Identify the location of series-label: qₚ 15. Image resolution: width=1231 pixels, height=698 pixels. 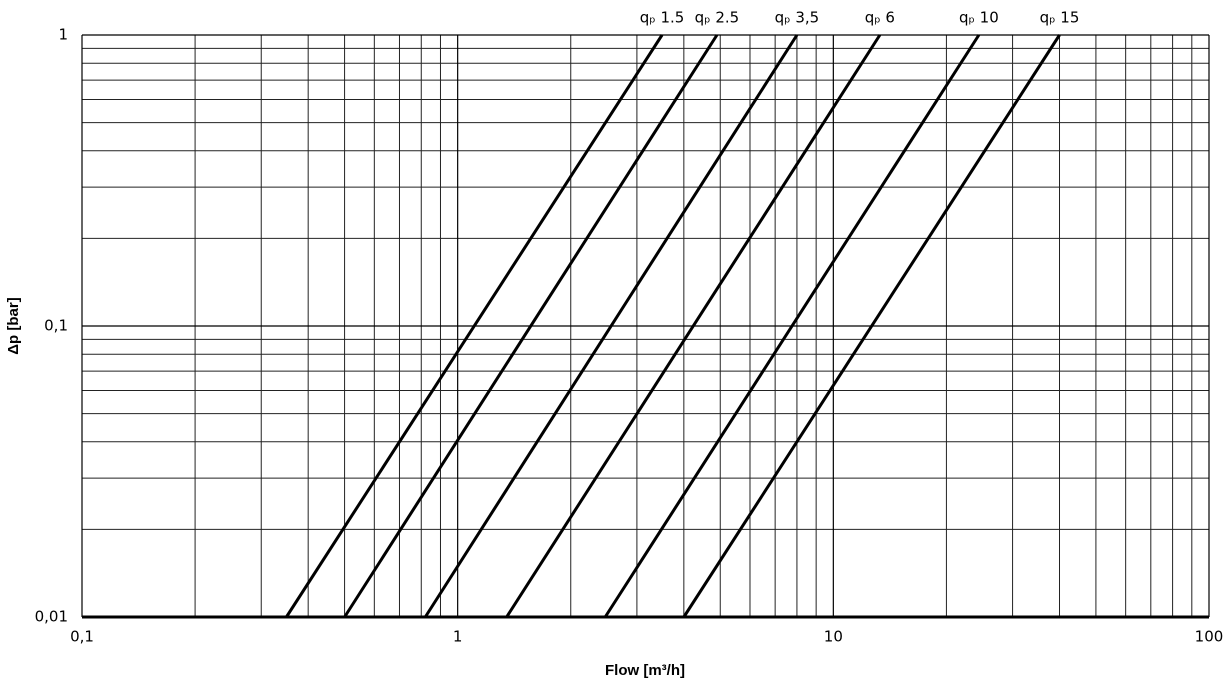
(1060, 18).